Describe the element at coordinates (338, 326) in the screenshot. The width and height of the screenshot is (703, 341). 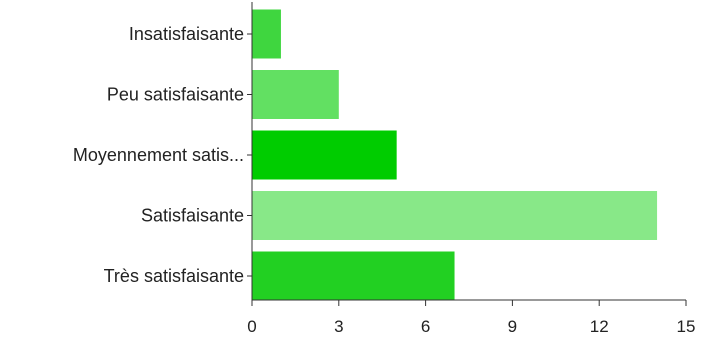
I see `x-tick-label: 3` at that location.